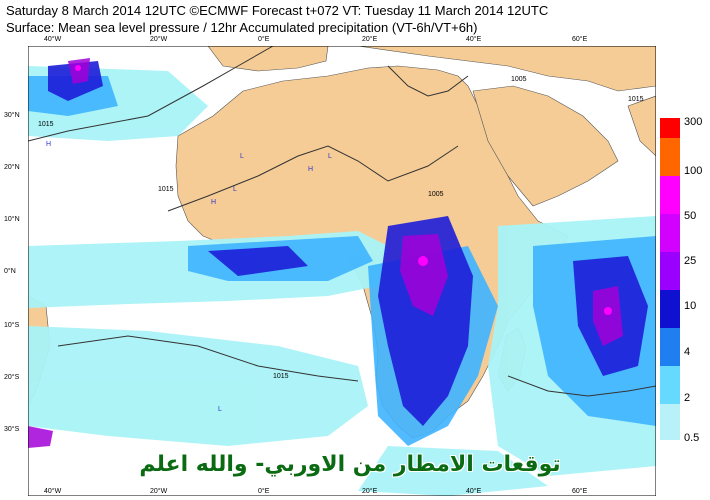 This screenshot has height=500, width=710. Describe the element at coordinates (641, 126) in the screenshot. I see `india-landmass` at that location.